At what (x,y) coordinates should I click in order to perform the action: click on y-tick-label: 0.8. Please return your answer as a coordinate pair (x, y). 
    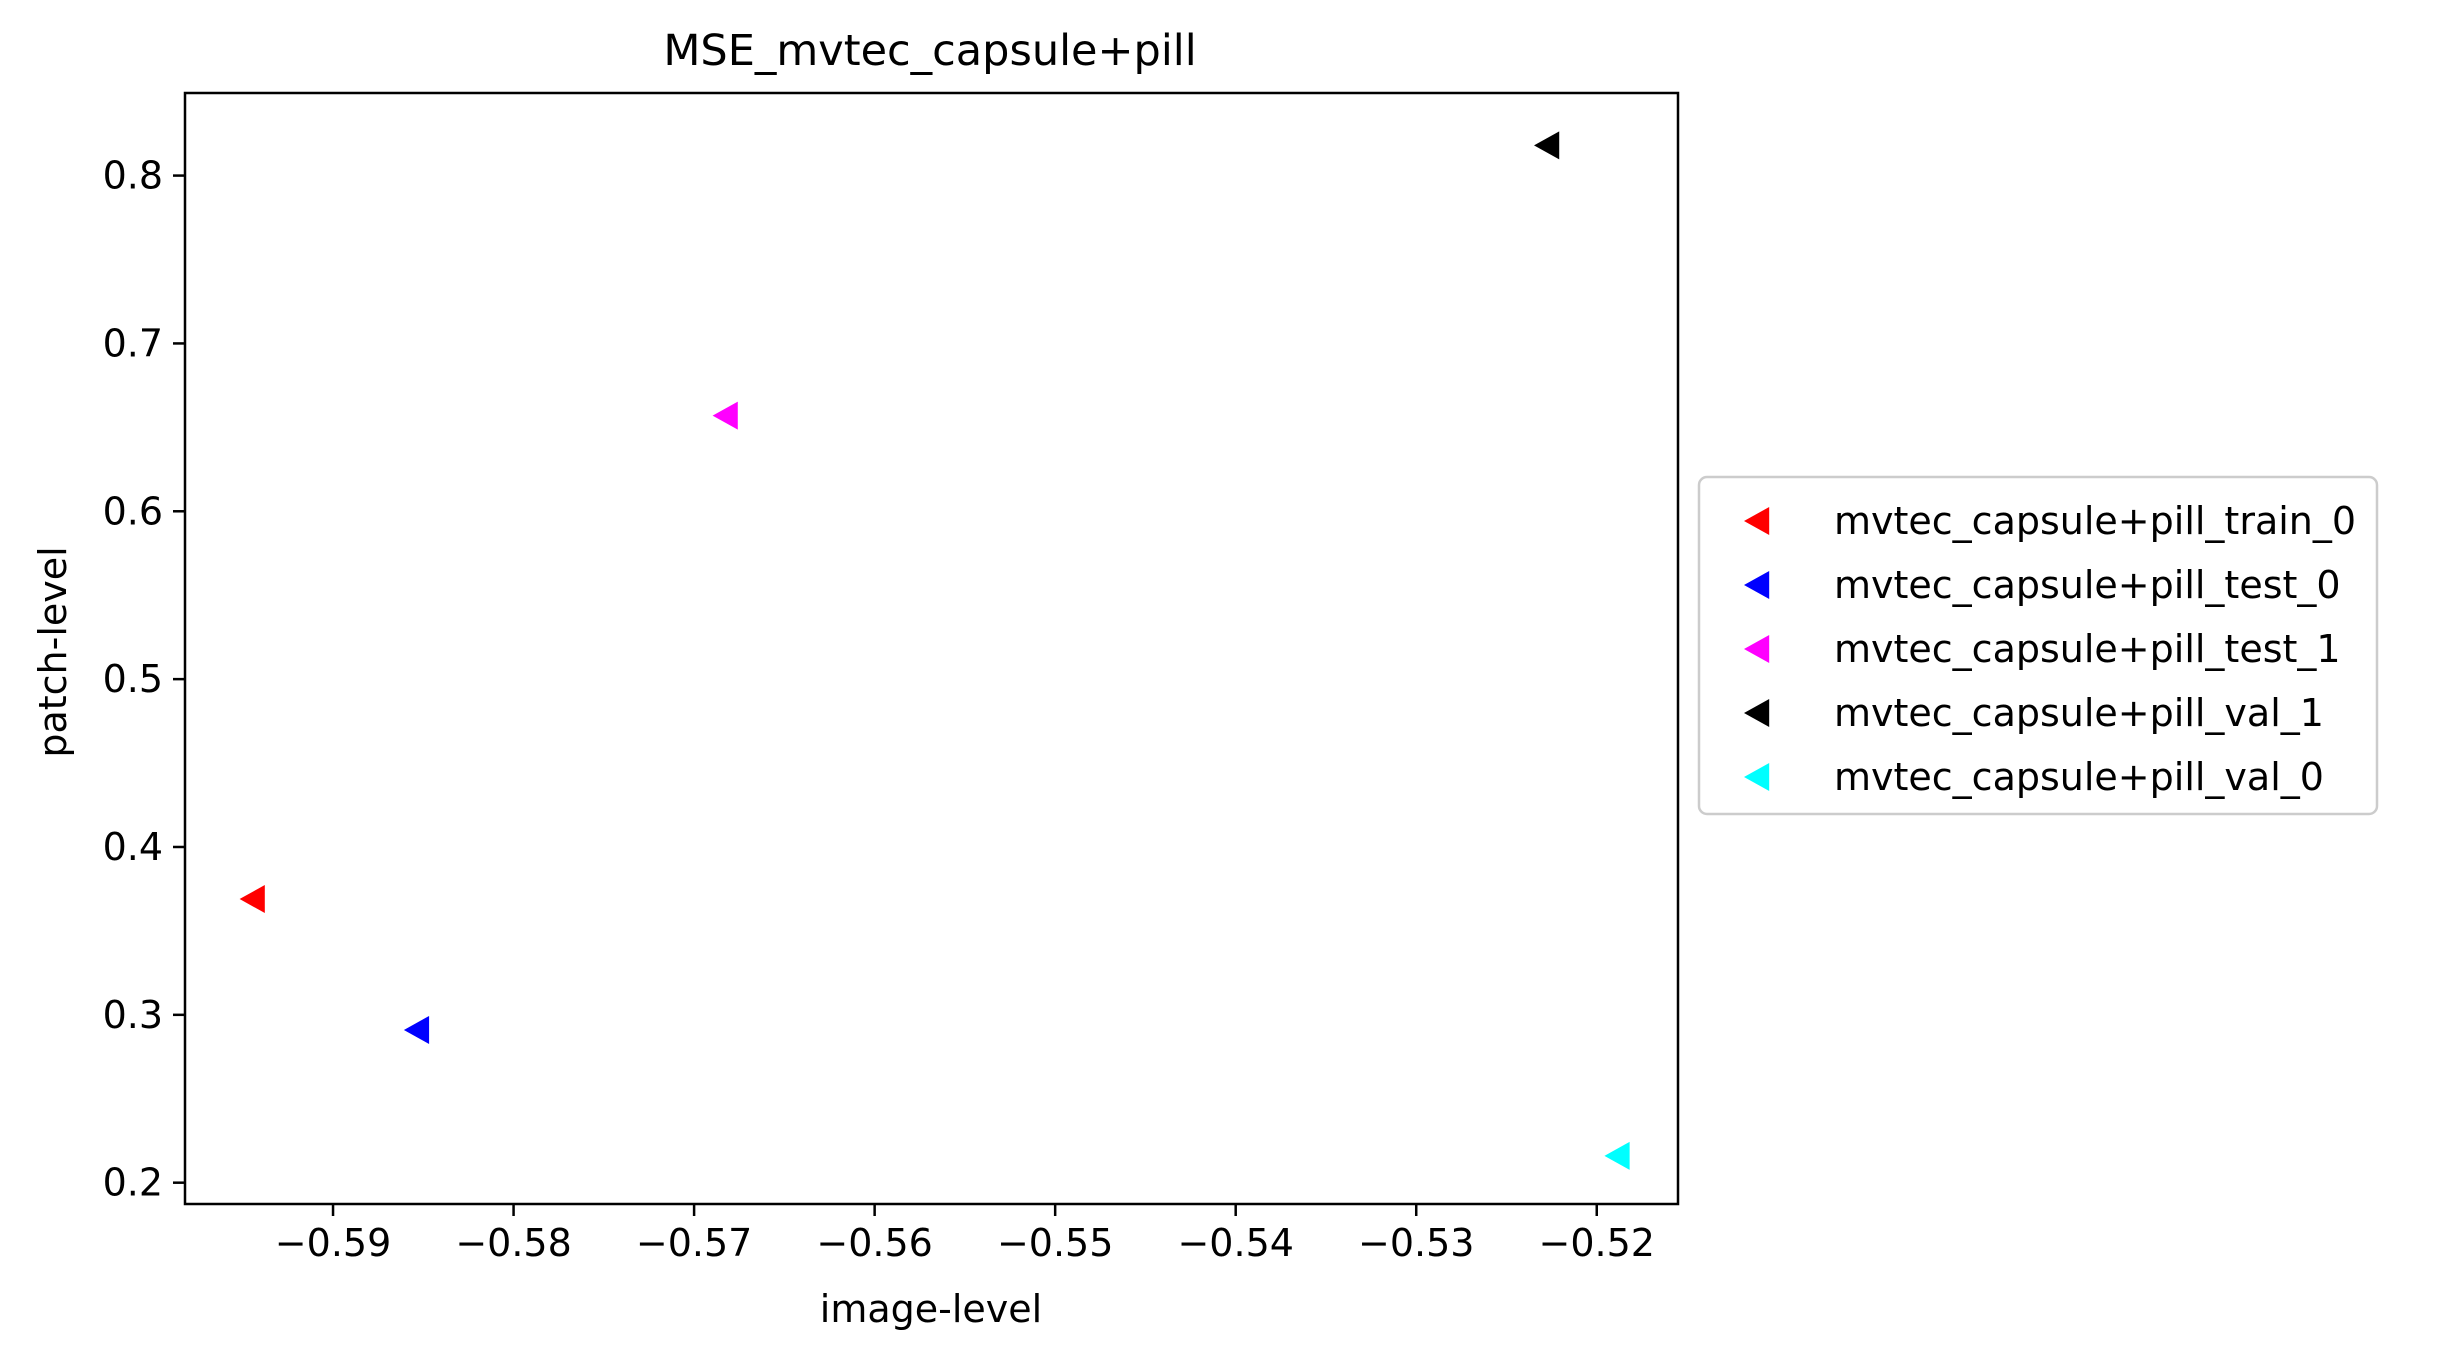
    Looking at the image, I should click on (133, 176).